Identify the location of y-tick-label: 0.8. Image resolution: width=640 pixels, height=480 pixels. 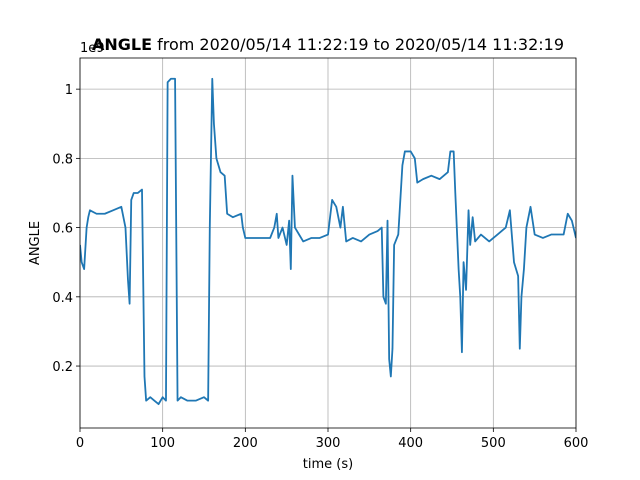
(62, 159).